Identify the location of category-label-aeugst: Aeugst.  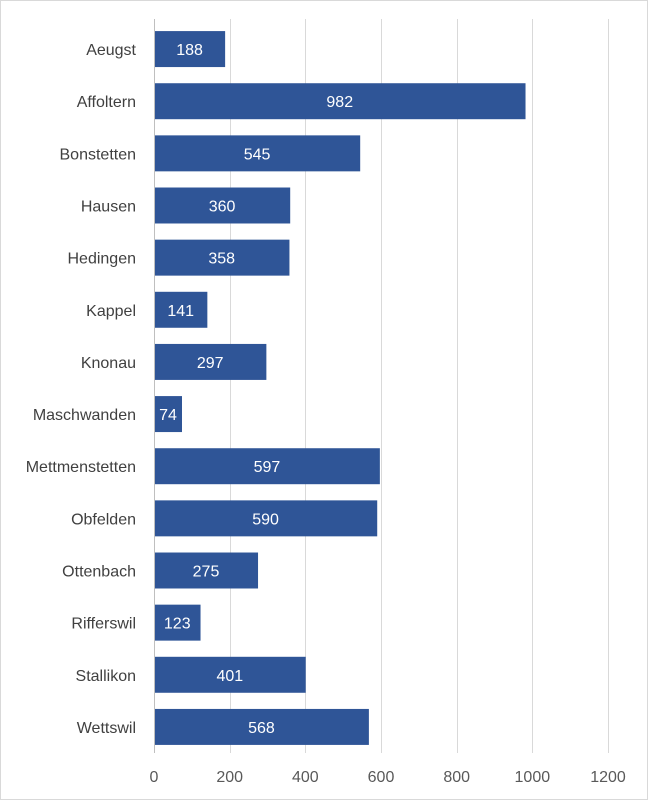
(111, 50).